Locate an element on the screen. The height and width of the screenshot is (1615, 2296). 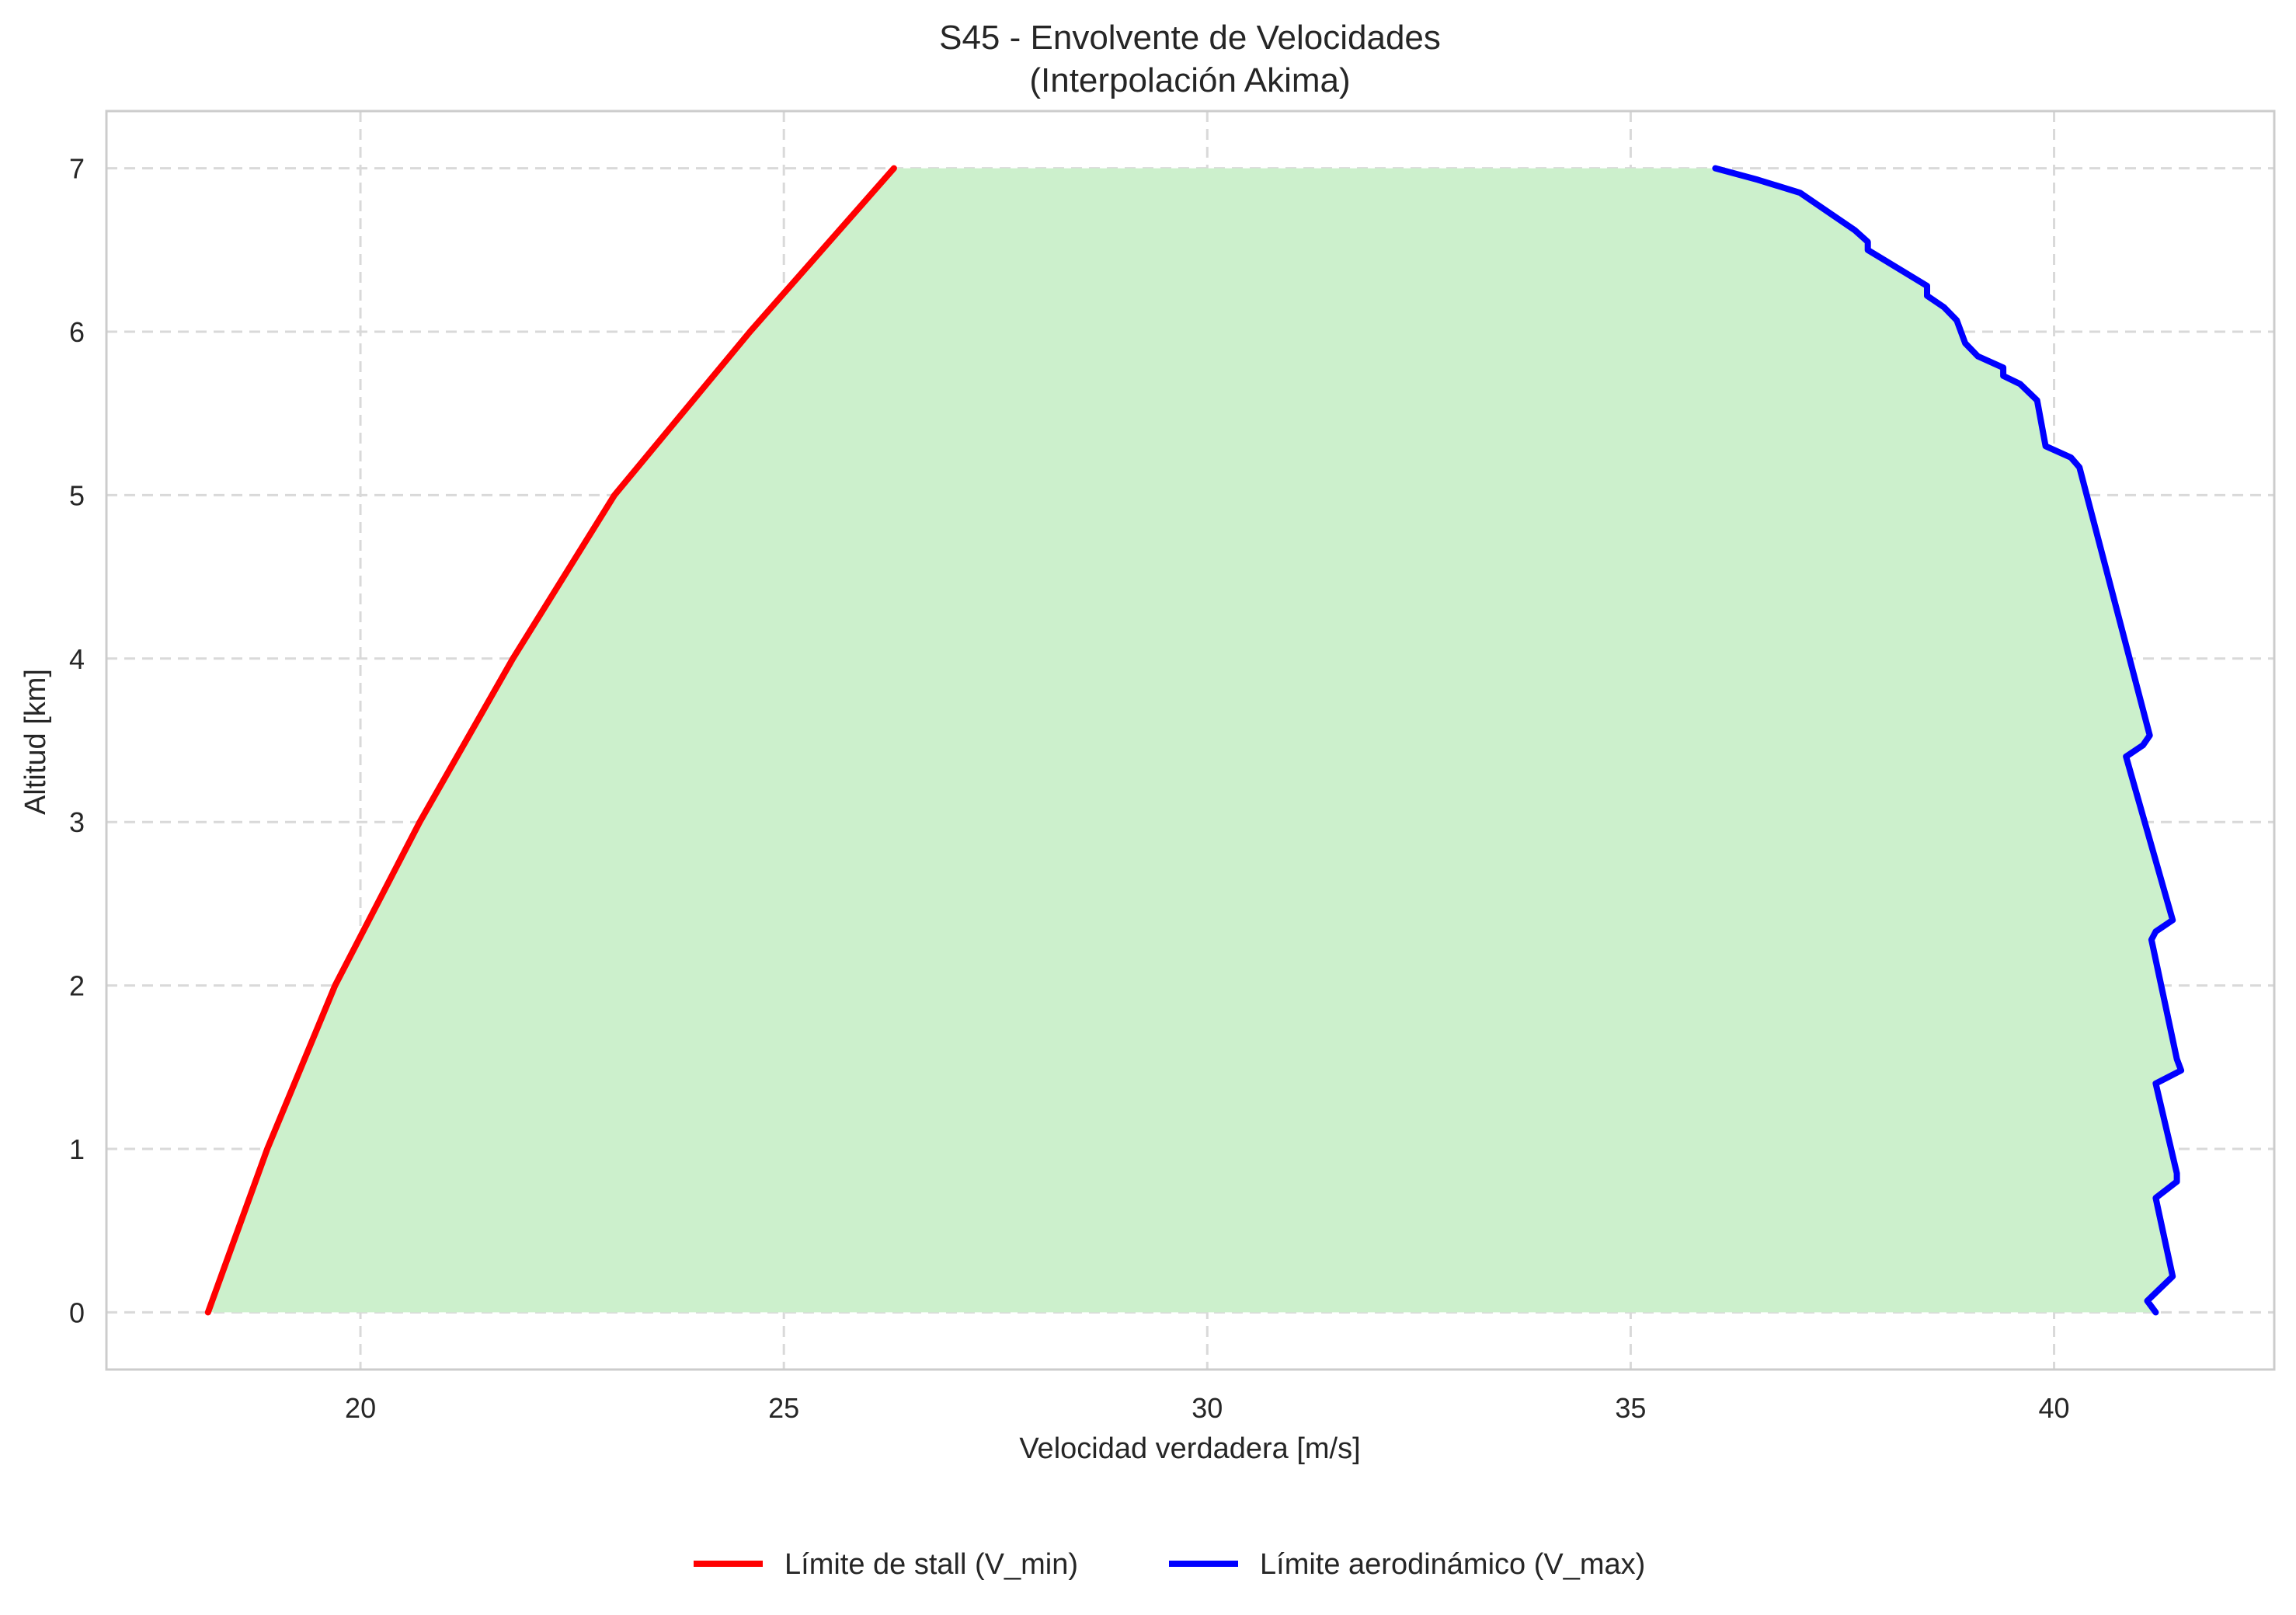
x-tick-label: 20 is located at coordinates (360, 1408).